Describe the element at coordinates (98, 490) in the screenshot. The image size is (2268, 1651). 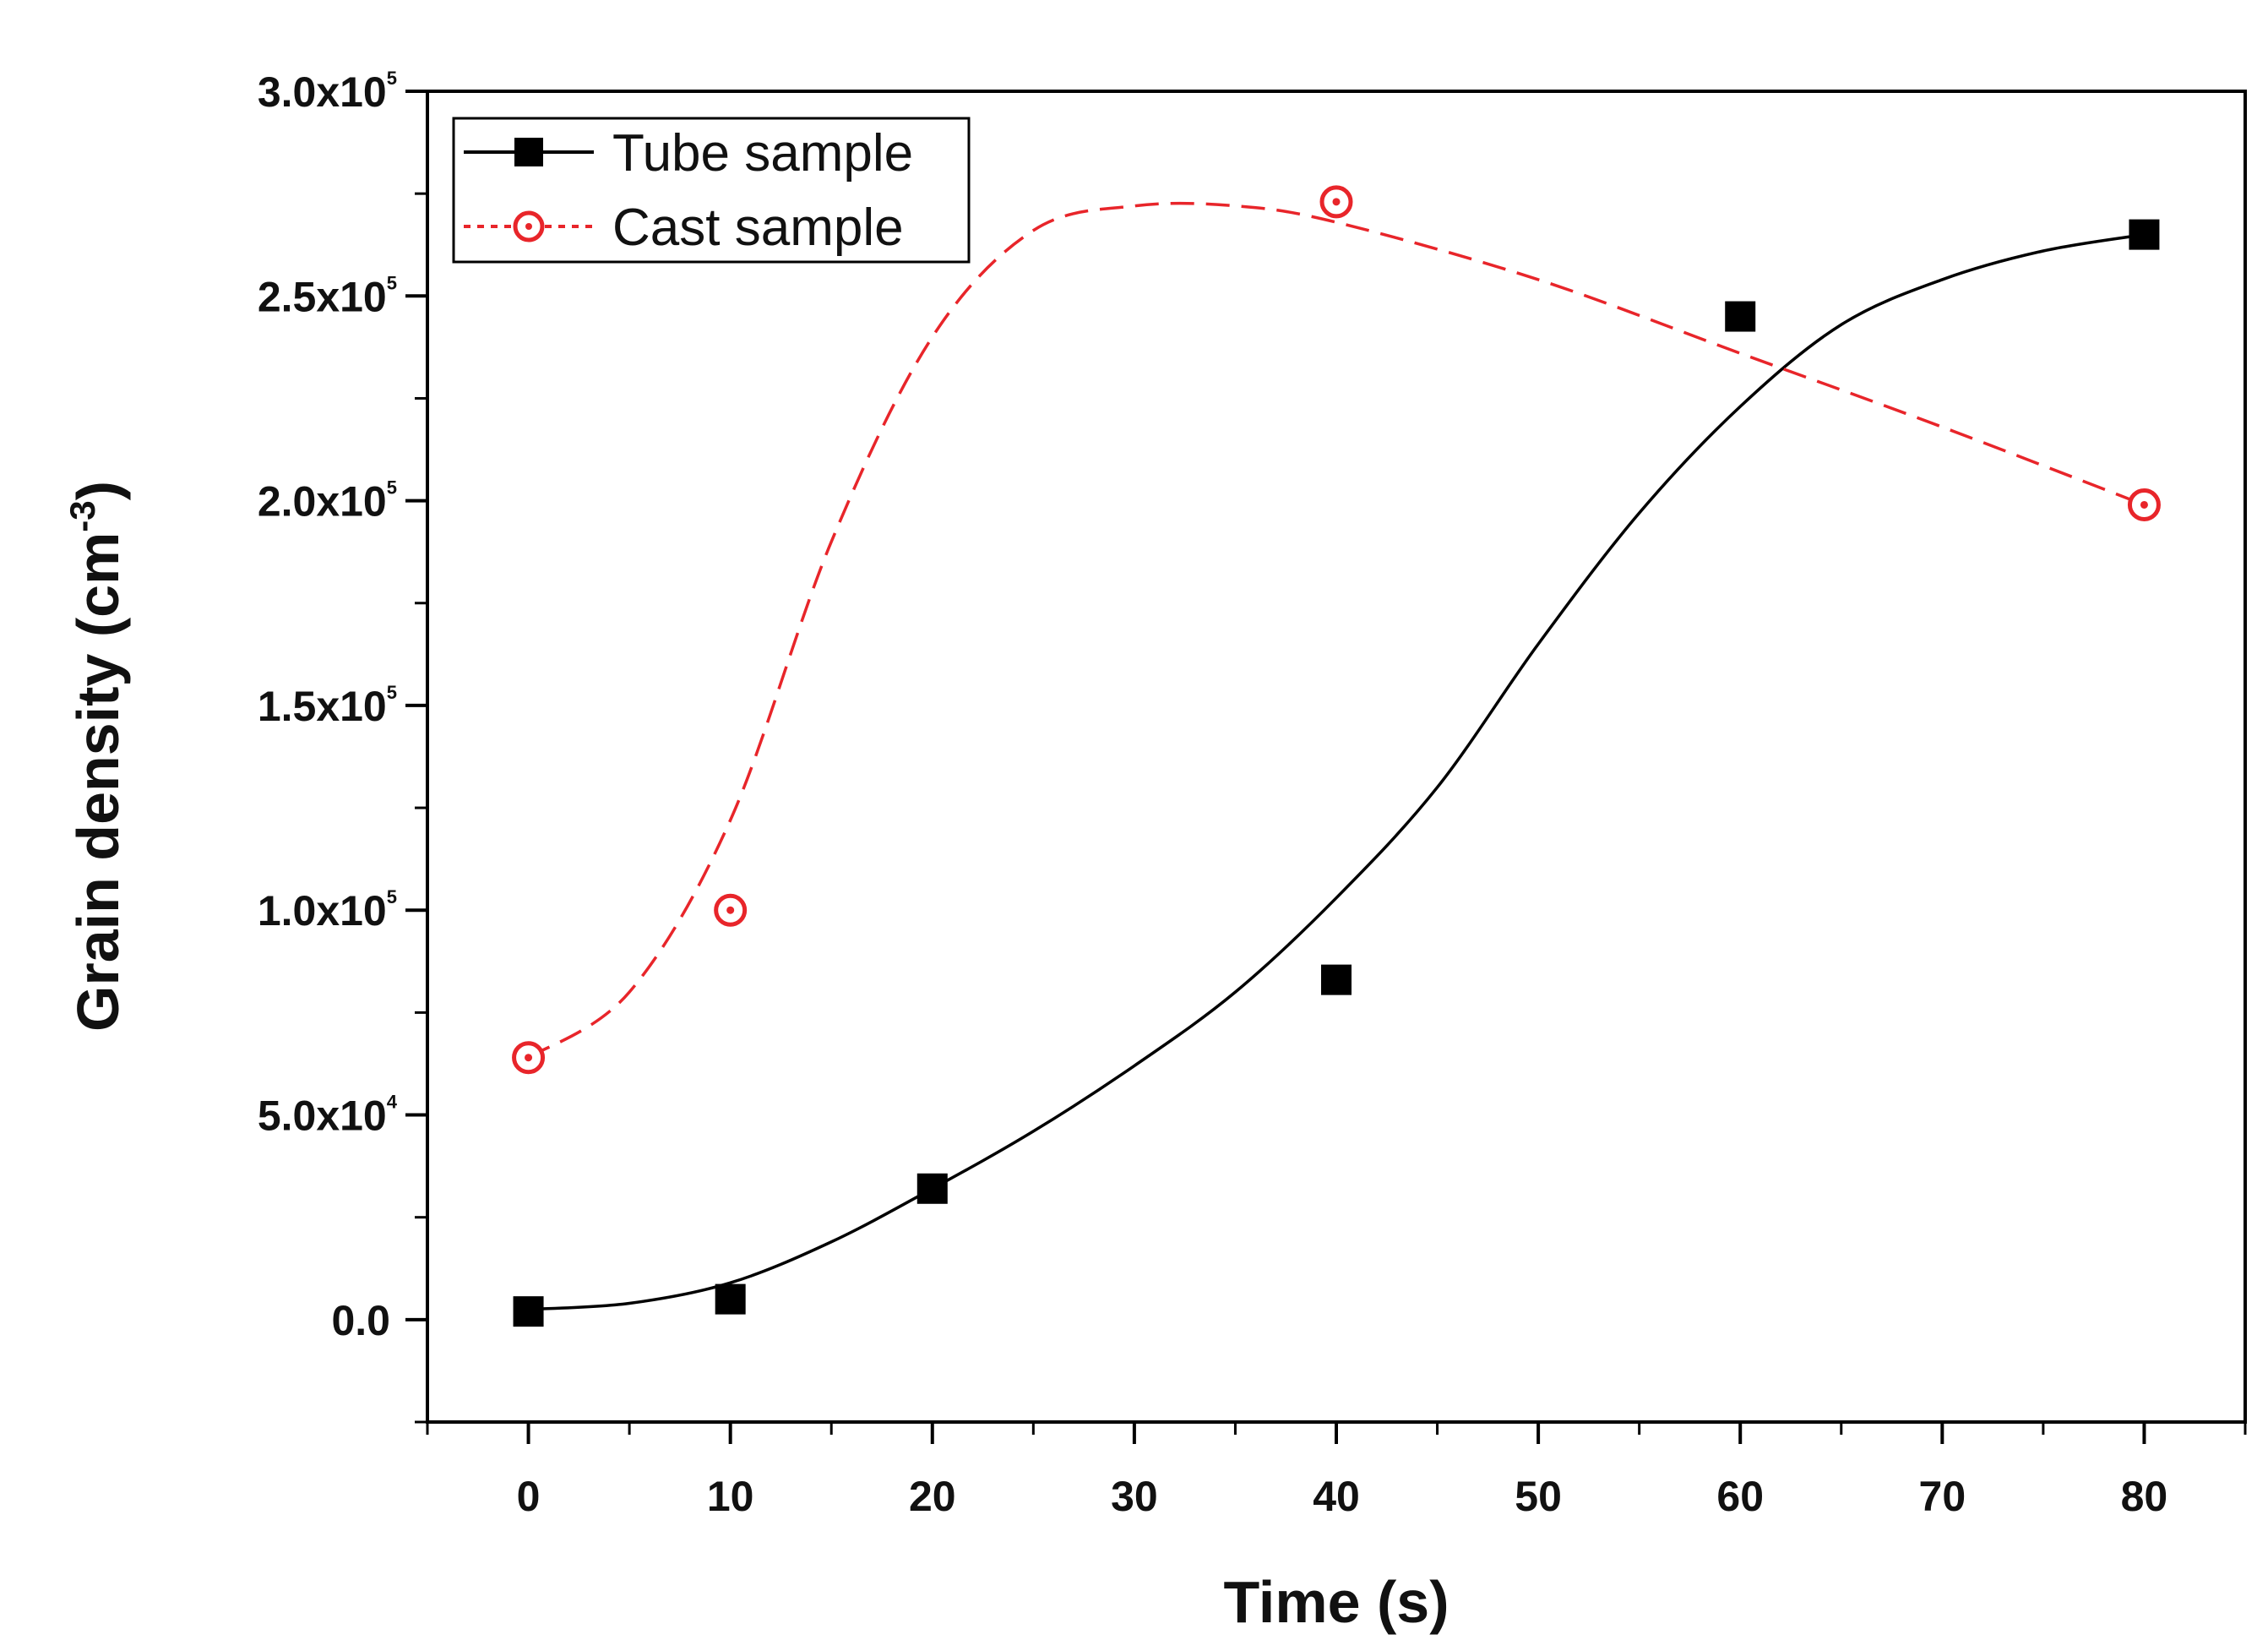
I see `y-axis-title-close: )` at that location.